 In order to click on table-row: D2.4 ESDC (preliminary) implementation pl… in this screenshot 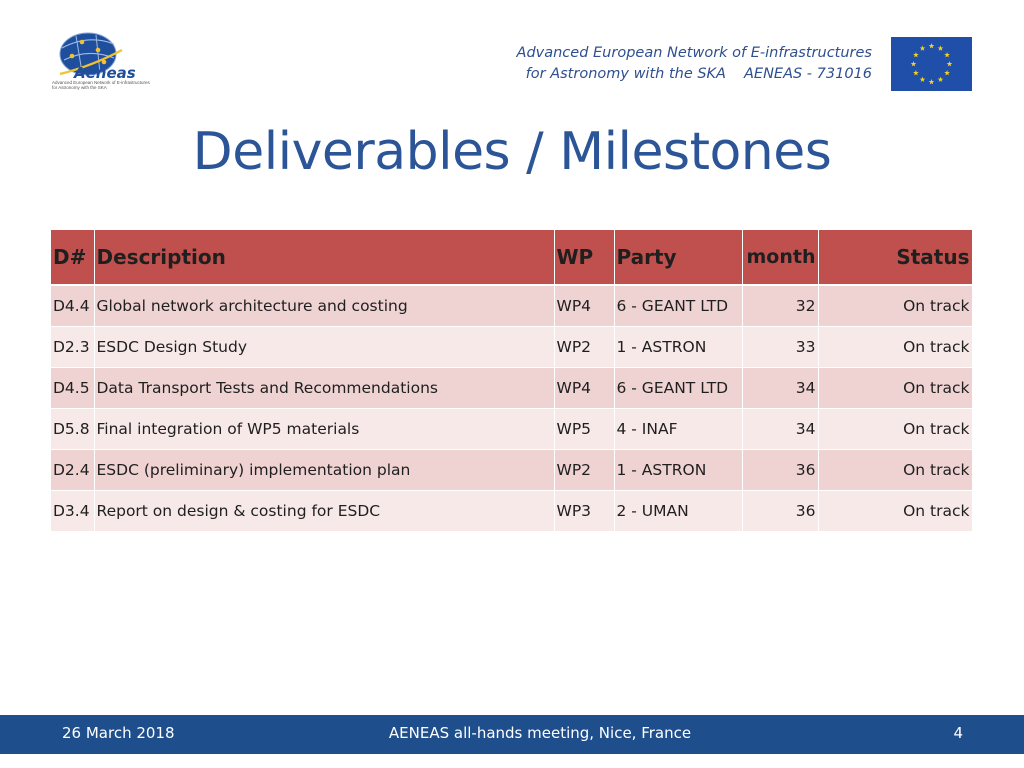, I will do `click(512, 470)`.